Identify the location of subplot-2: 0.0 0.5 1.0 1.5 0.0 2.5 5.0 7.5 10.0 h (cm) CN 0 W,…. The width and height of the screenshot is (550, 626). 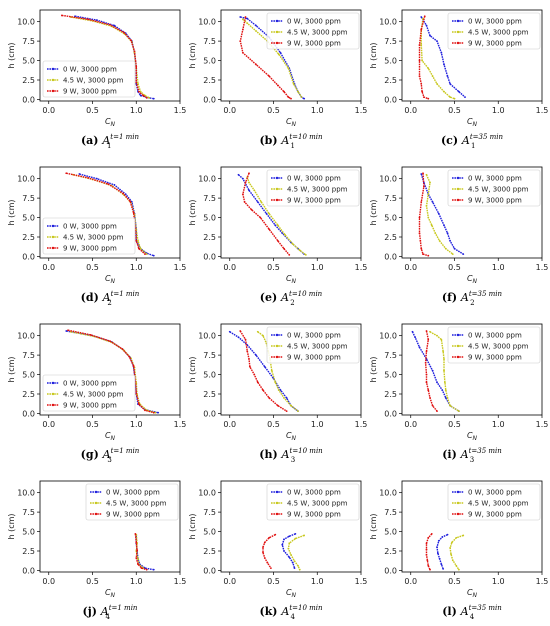
(277, 79).